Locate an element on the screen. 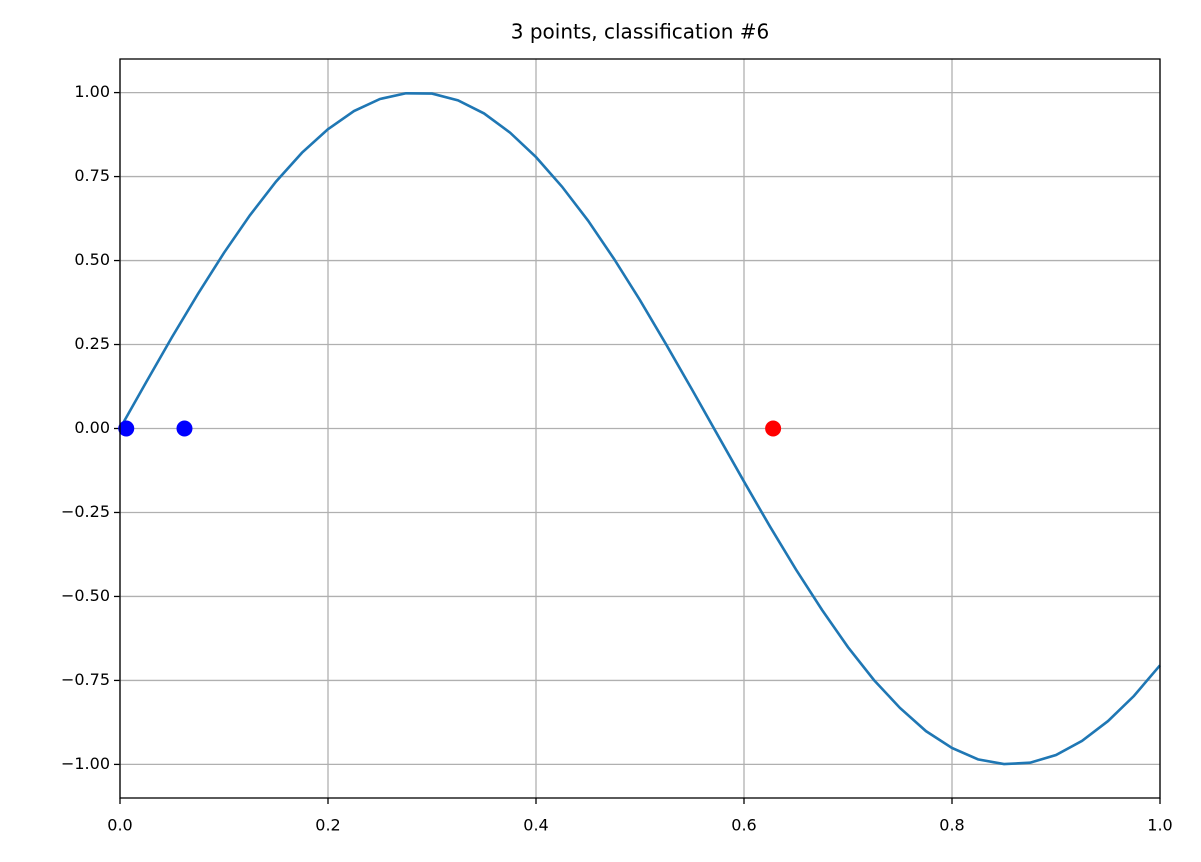  x-tick-label: 0.4 is located at coordinates (535, 825).